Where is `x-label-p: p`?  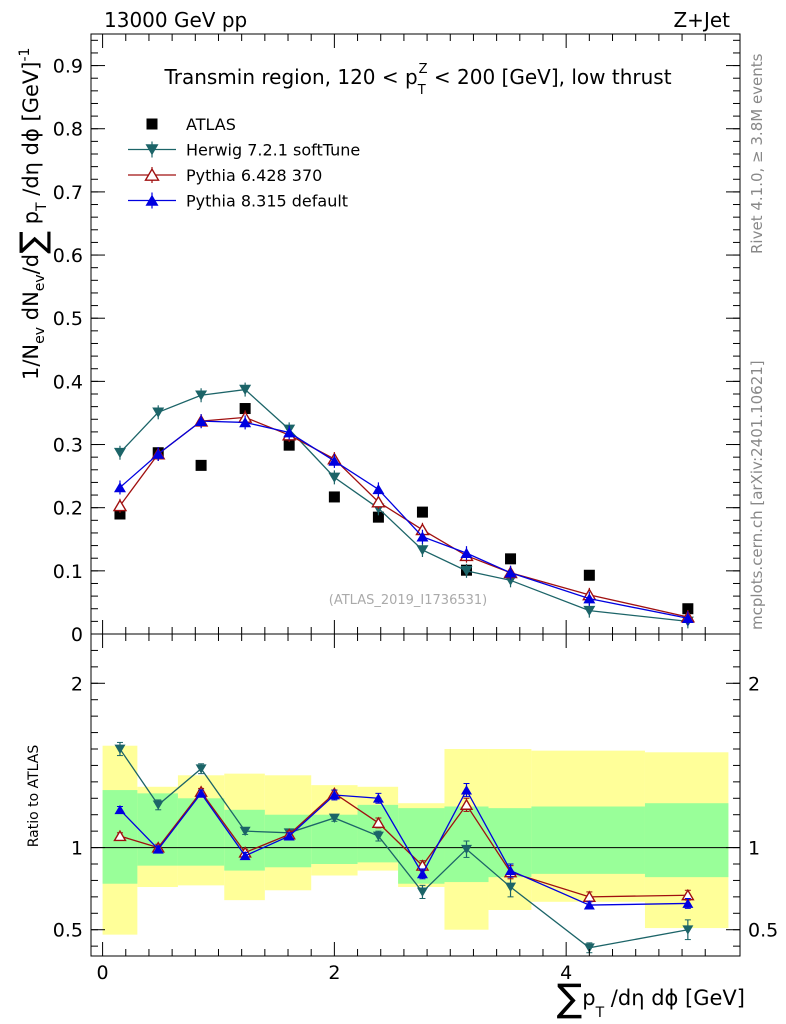
x-label-p: p is located at coordinates (588, 998).